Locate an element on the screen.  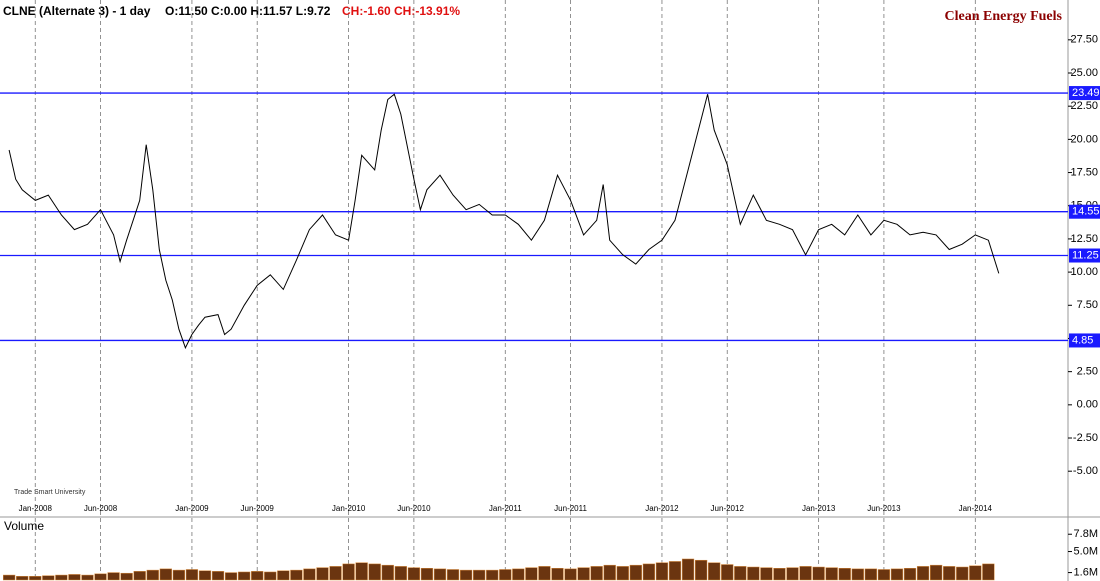
x-tick-label: Jan-2010 is located at coordinates (349, 508).